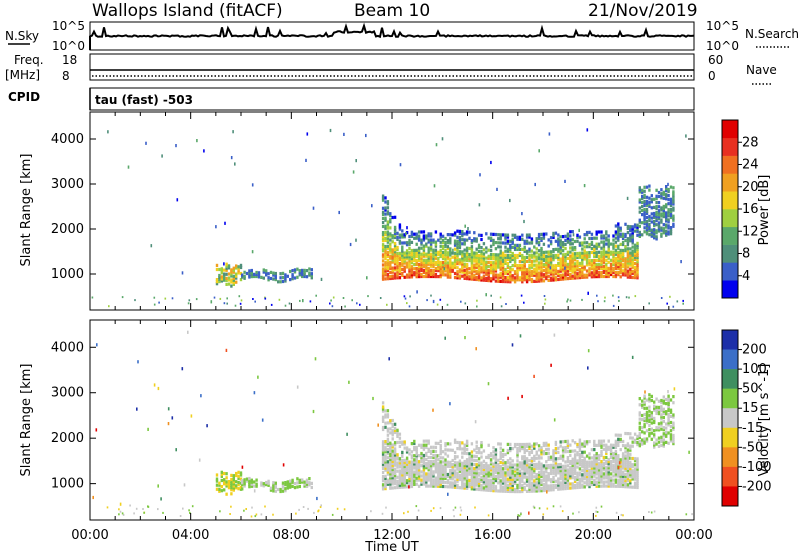  I want to click on colorbar-frame, so click(730, 418).